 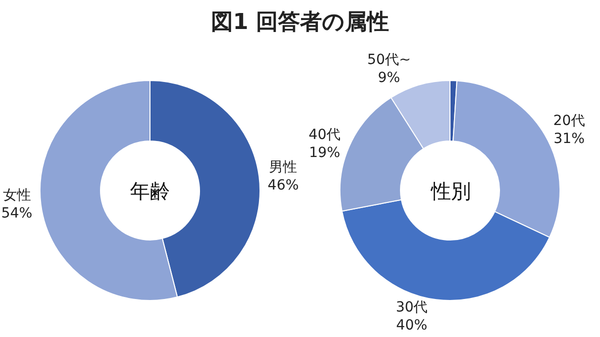 What do you see at coordinates (450, 191) in the screenshot?
I see `text: 性別` at bounding box center [450, 191].